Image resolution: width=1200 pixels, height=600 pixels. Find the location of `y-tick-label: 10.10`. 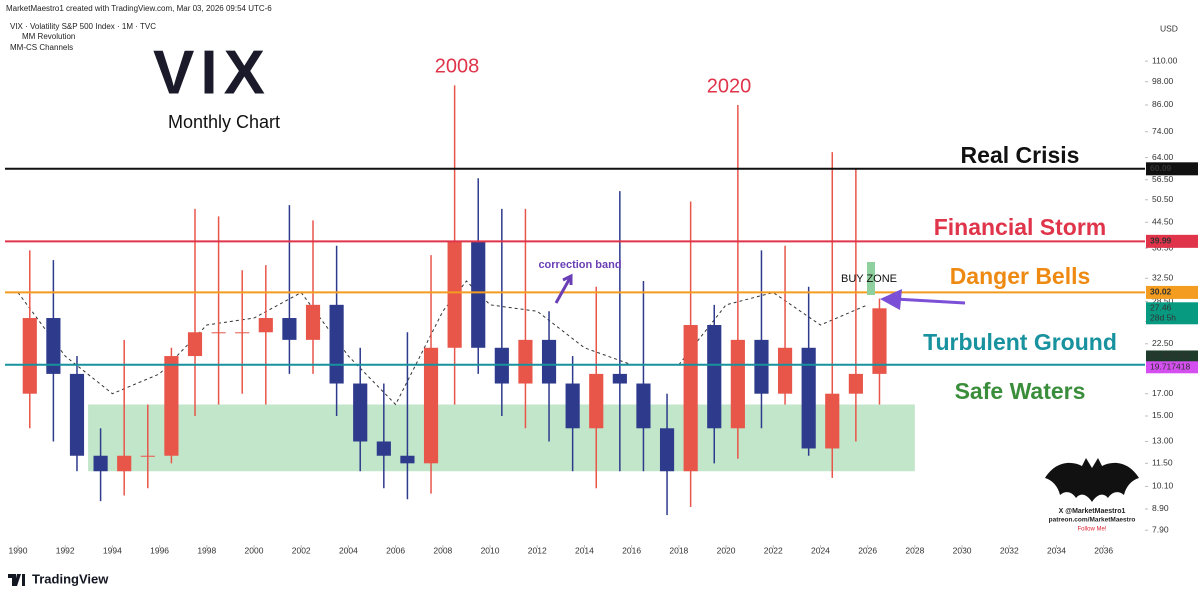

y-tick-label: 10.10 is located at coordinates (1163, 486).